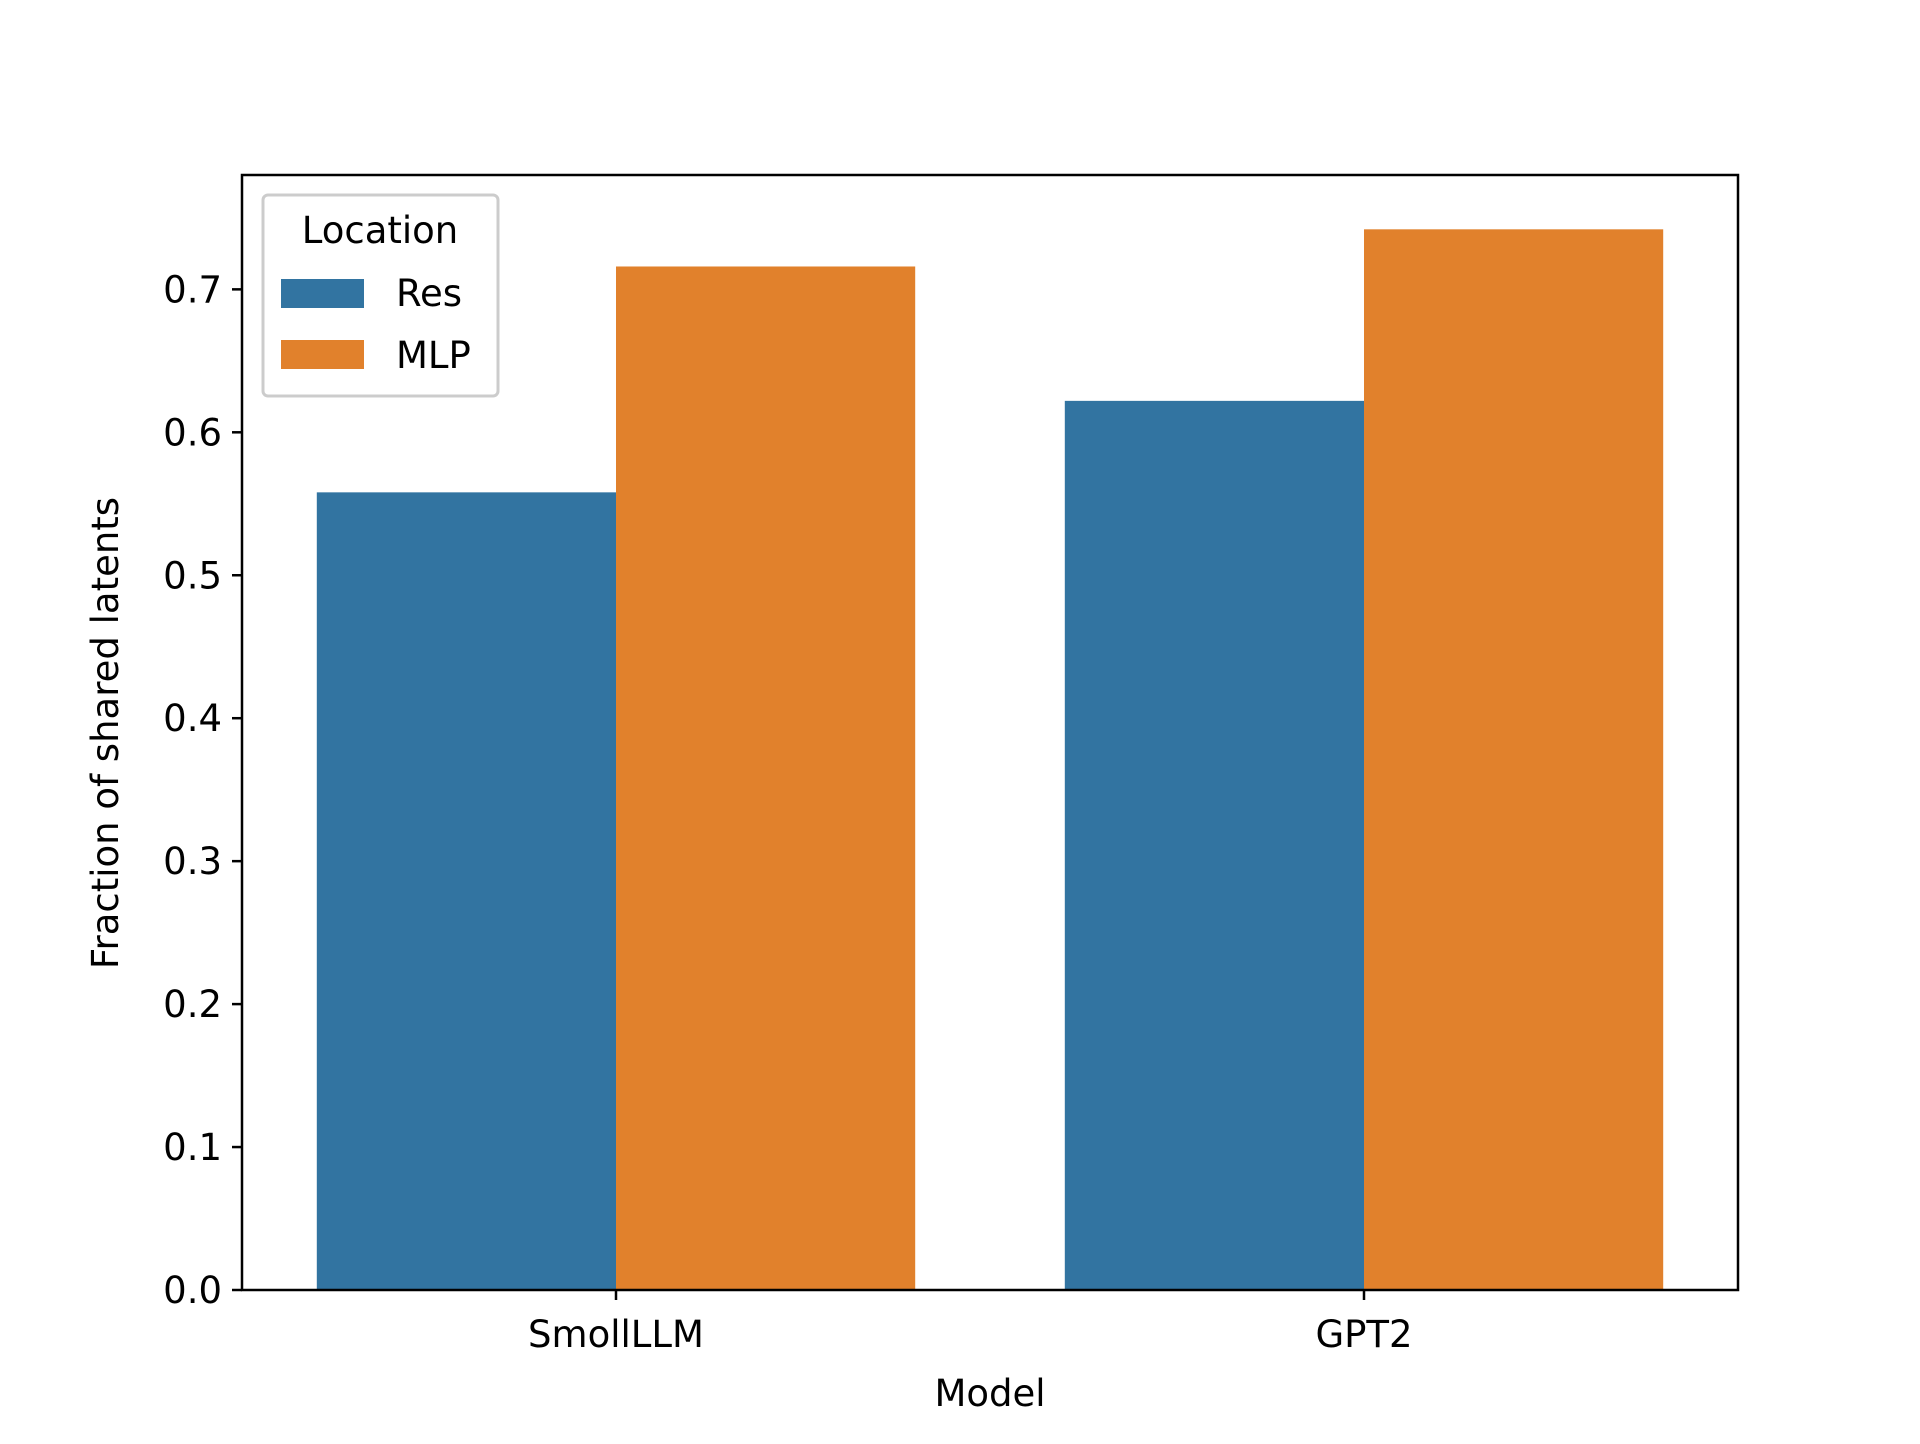 Image resolution: width=1920 pixels, height=1444 pixels. What do you see at coordinates (322, 293) in the screenshot?
I see `legend-swatch-res` at bounding box center [322, 293].